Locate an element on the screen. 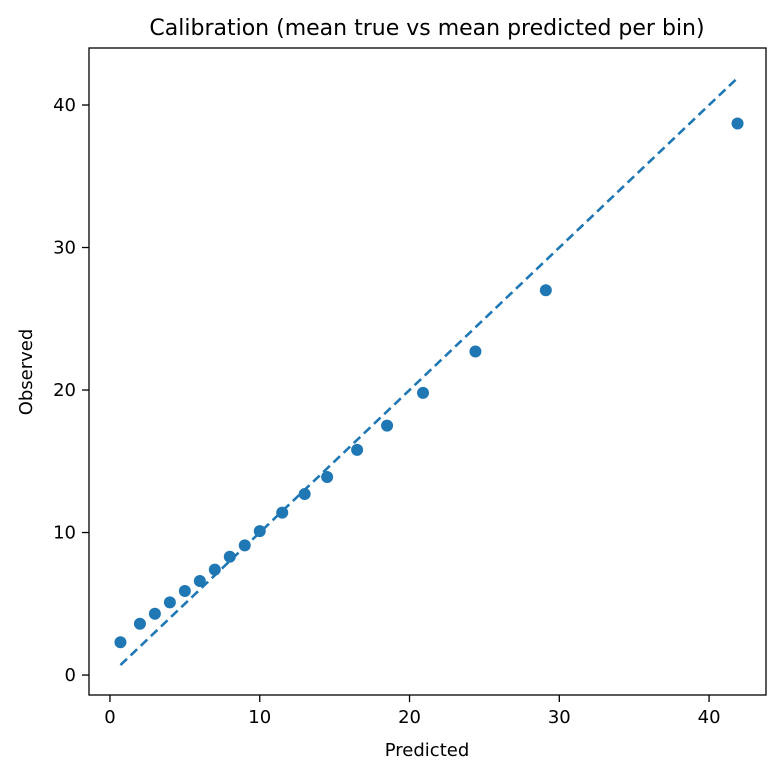 The width and height of the screenshot is (781, 776). x-axis-label: Predicted is located at coordinates (427, 750).